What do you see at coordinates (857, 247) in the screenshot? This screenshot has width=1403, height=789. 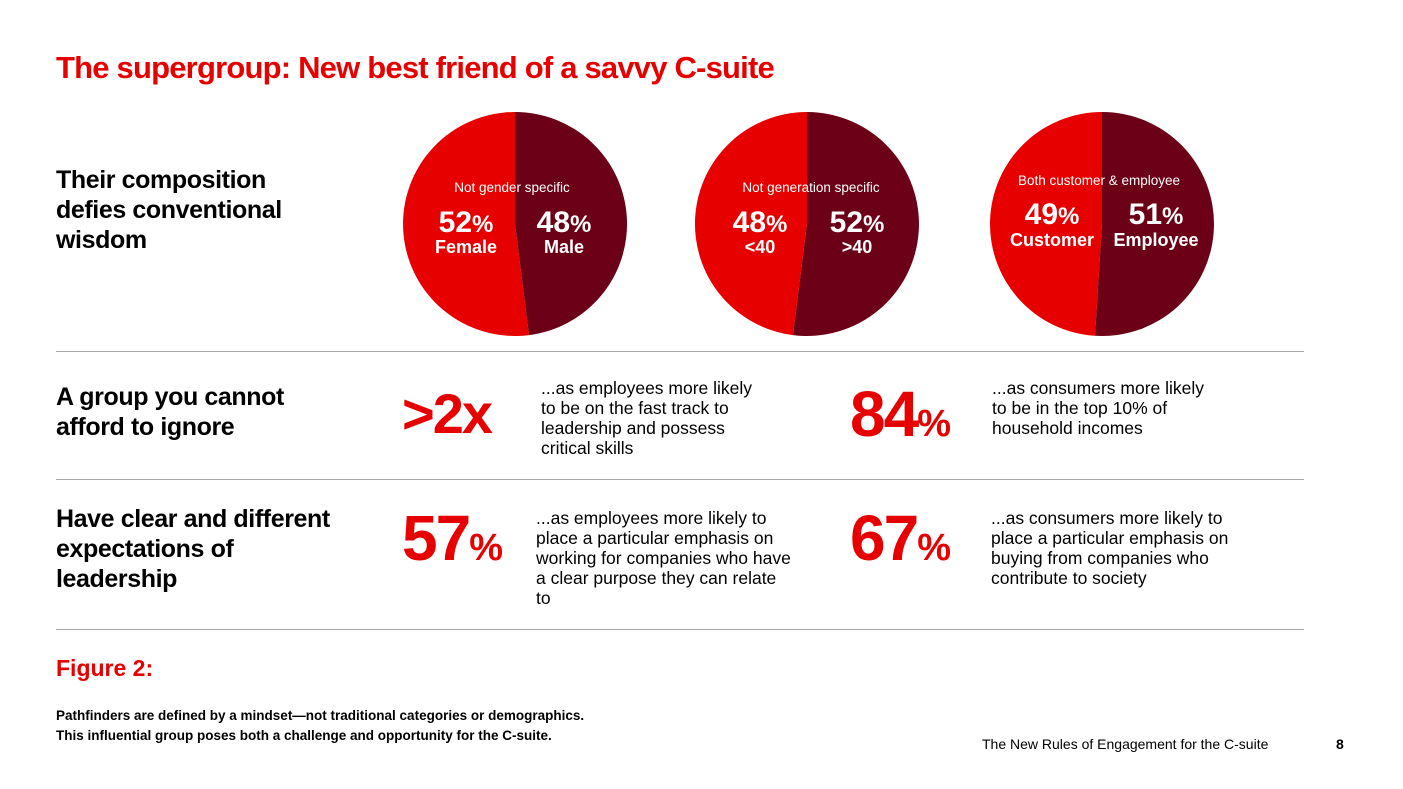 I see `pie-label-over-40: >40` at bounding box center [857, 247].